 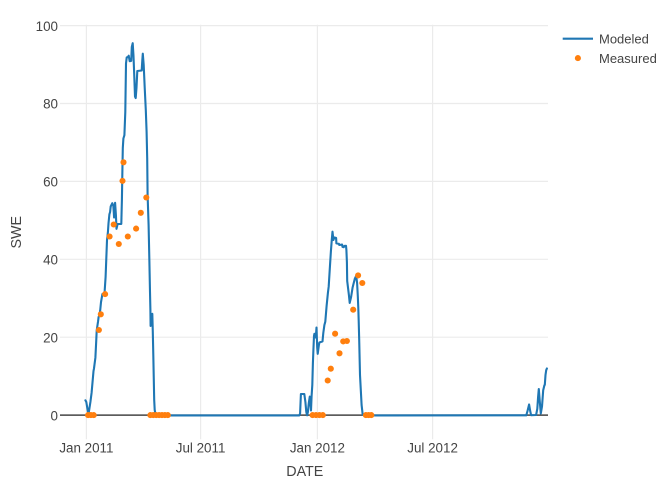 What do you see at coordinates (86, 448) in the screenshot?
I see `svg-text: Jan 2011` at bounding box center [86, 448].